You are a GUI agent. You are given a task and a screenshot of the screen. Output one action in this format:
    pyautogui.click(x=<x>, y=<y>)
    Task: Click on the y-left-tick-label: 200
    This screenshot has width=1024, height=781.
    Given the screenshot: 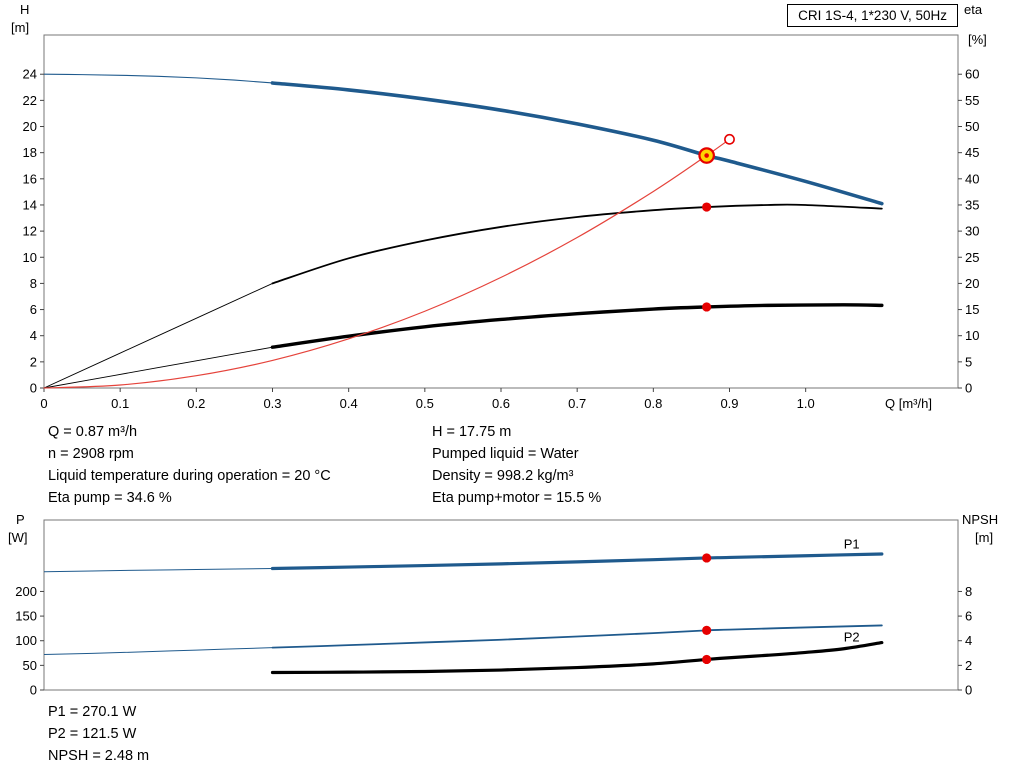 What is the action you would take?
    pyautogui.click(x=26, y=591)
    